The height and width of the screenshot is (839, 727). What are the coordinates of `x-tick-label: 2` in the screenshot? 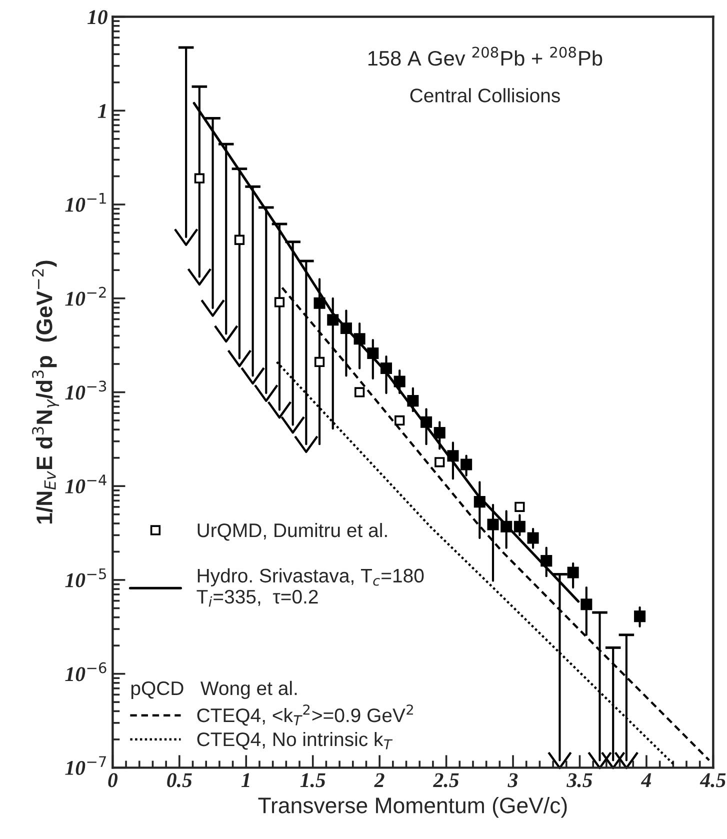 It's located at (379, 780).